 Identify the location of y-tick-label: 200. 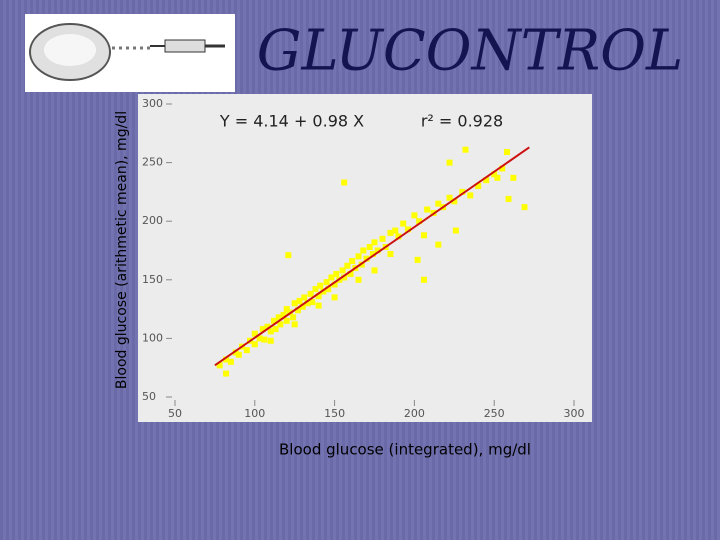
(152, 220).